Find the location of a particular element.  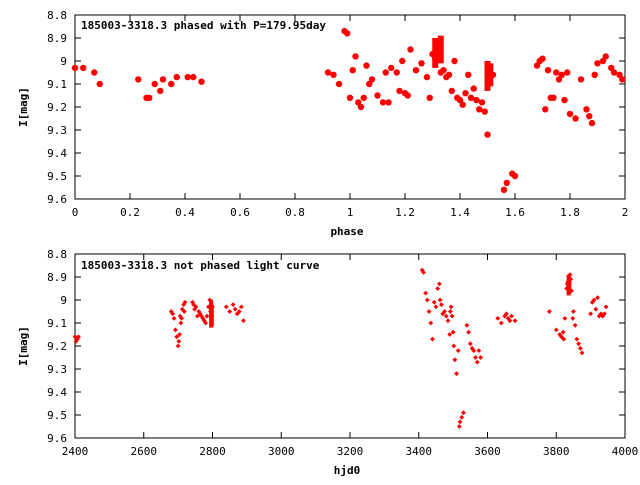

x-tick-label: 1.6 is located at coordinates (515, 212).